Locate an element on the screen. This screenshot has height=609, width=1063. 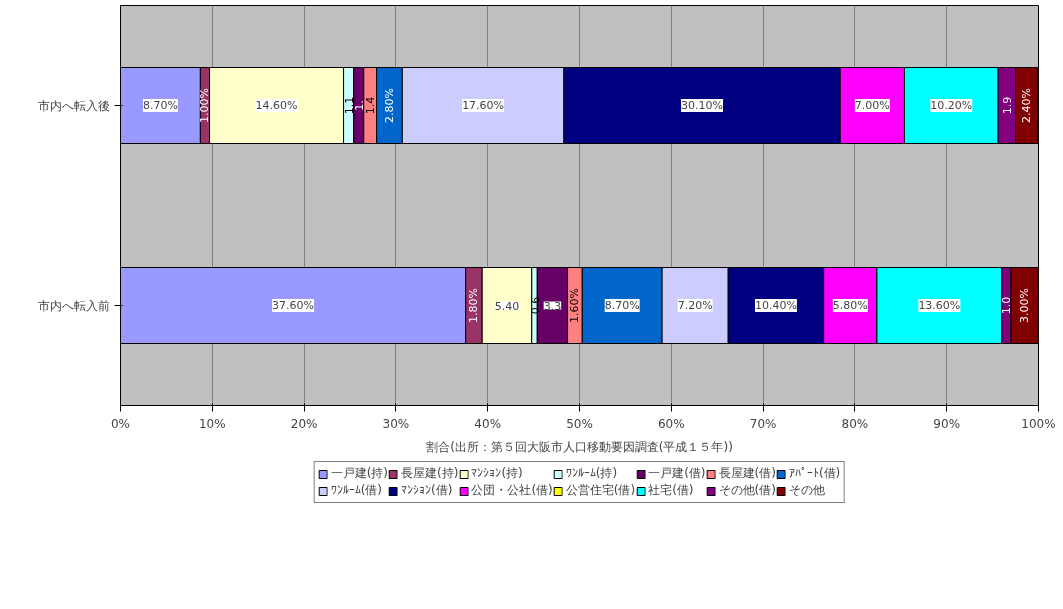
y-tick-label: 市内へ転入後 is located at coordinates (73, 105).